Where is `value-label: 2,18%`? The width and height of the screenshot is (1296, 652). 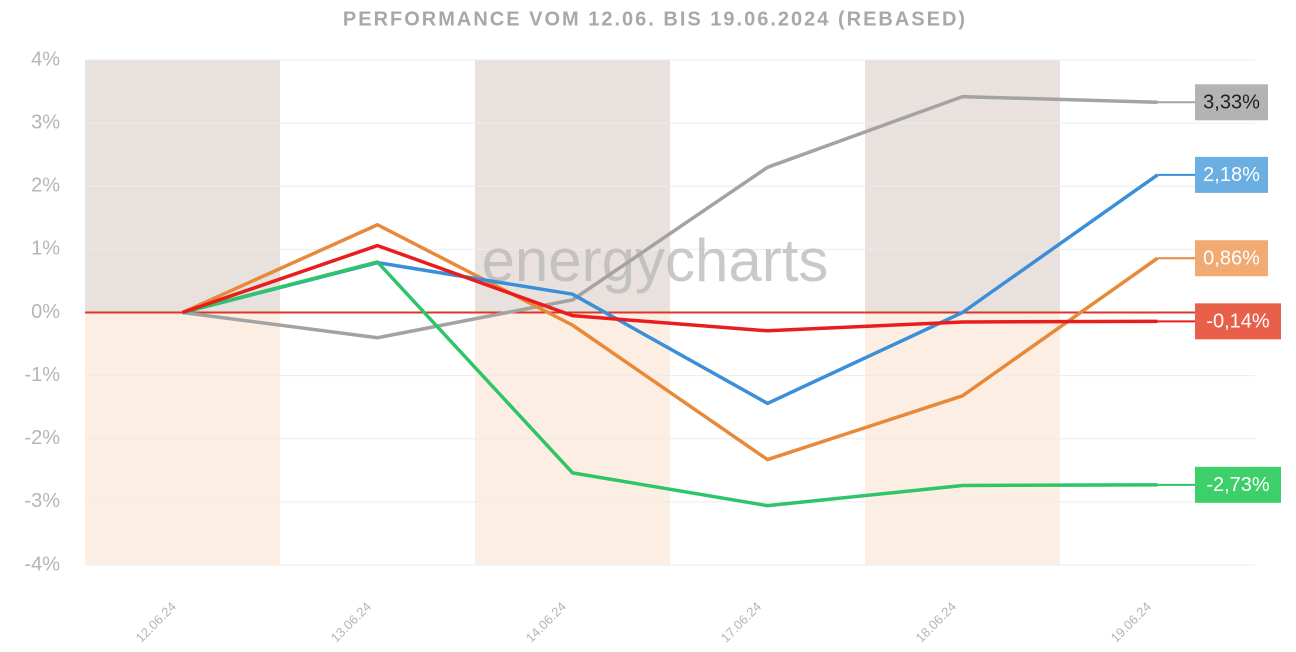
value-label: 2,18% is located at coordinates (1231, 175).